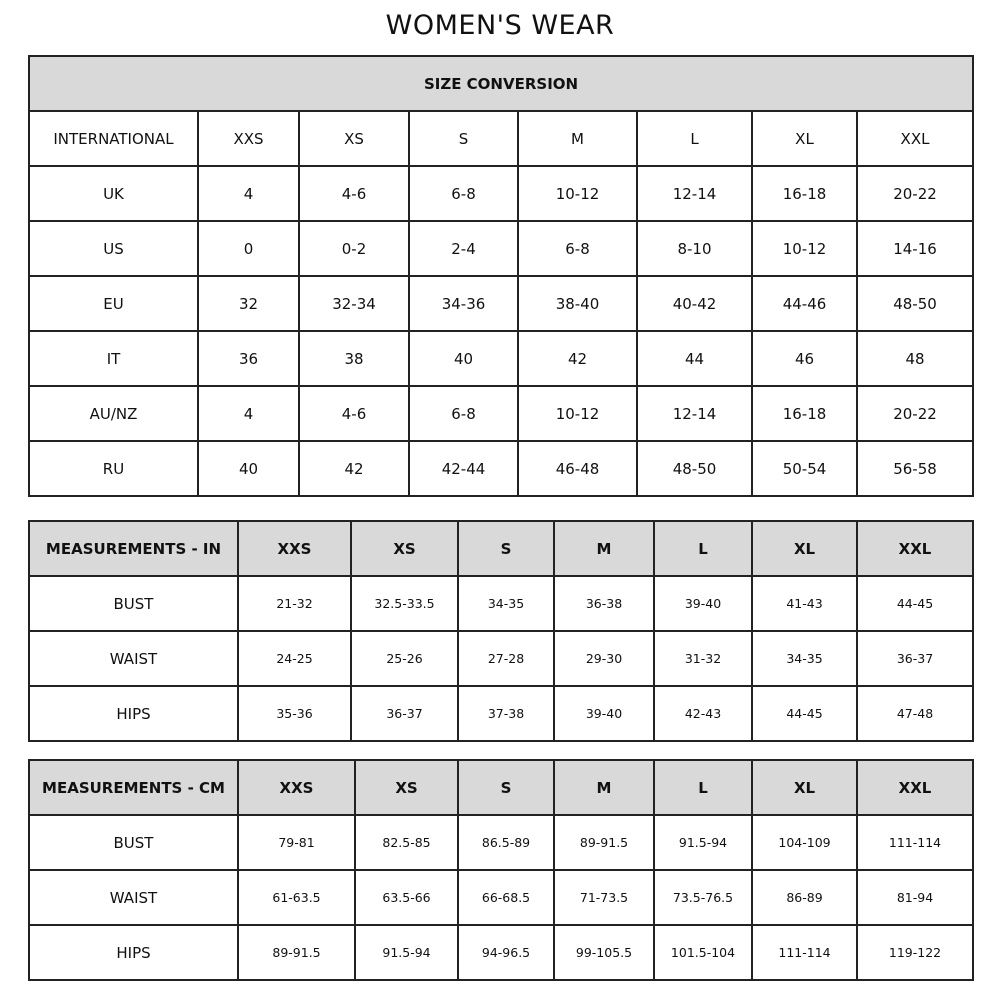  Describe the element at coordinates (804, 603) in the screenshot. I see `table-cell: 41-43` at that location.